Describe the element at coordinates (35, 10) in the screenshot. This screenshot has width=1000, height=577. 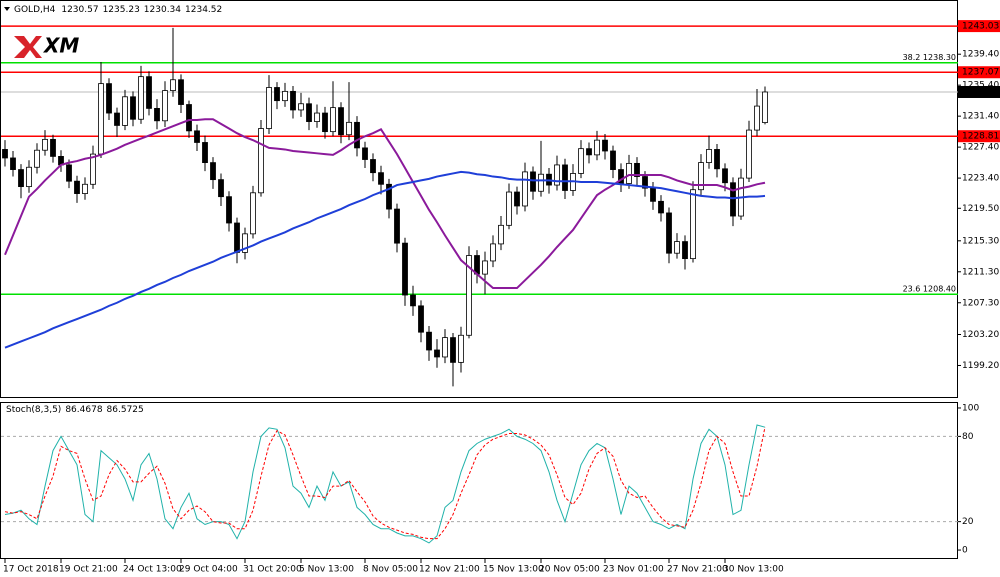
I see `symbol: GOLD,H4` at that location.